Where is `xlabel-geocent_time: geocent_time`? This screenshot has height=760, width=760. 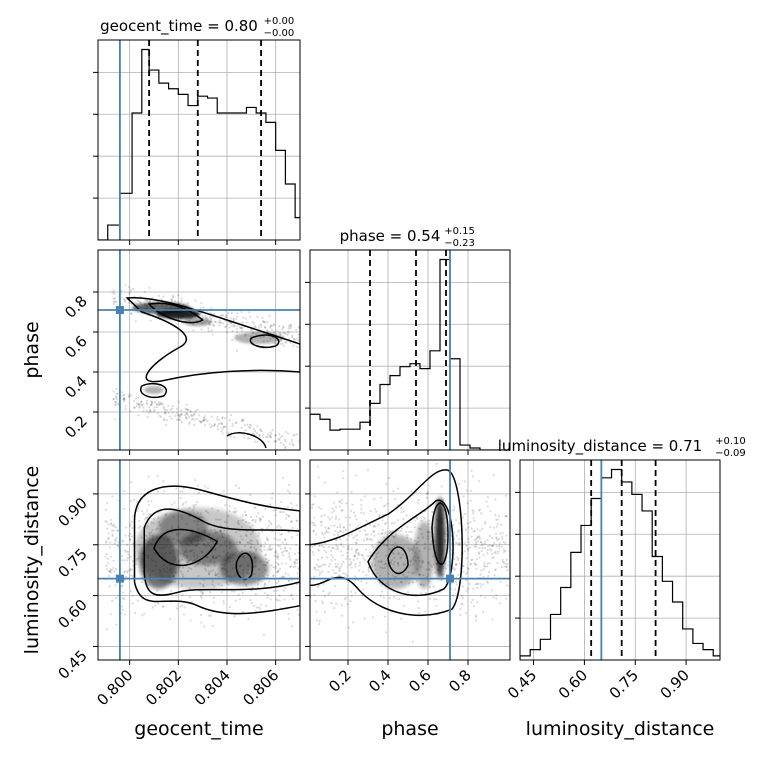
xlabel-geocent_time: geocent_time is located at coordinates (198, 729).